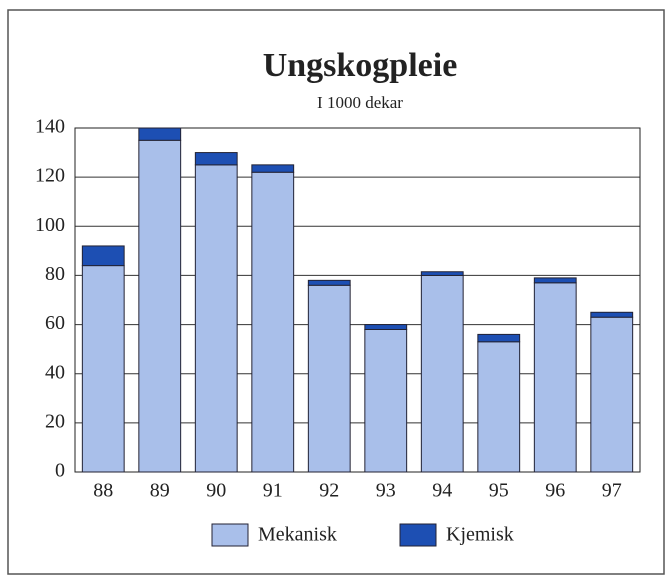  What do you see at coordinates (555, 491) in the screenshot?
I see `x-tick-label: 96` at bounding box center [555, 491].